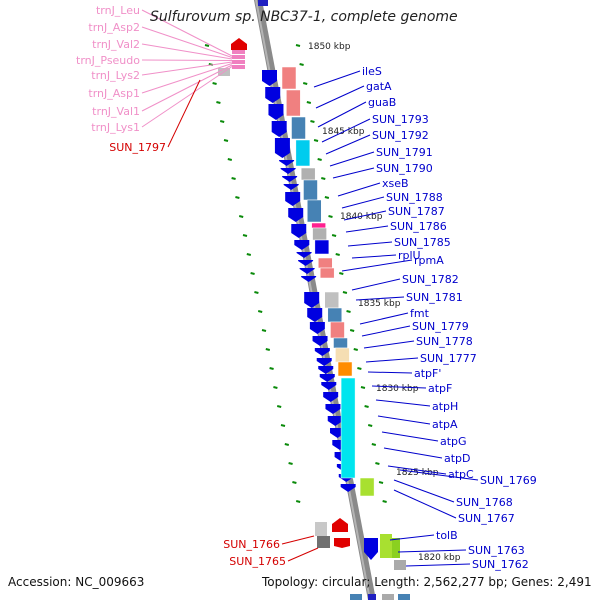 The image size is (600, 600). I want to click on gene-label: SUN_1767, so click(486, 518).